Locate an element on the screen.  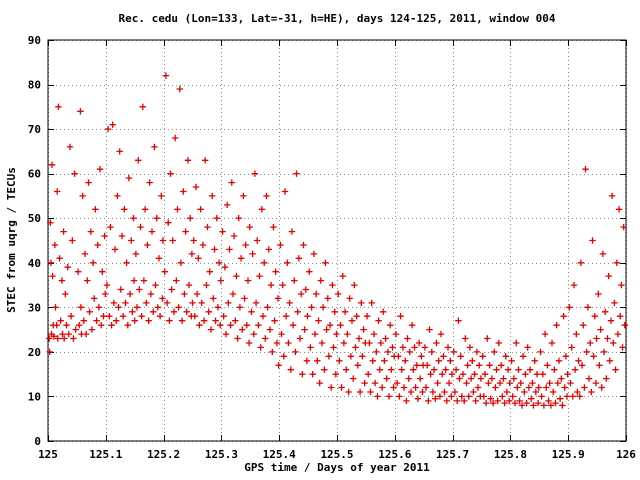
y-axis-label: STEC from uqrg / TECUs is located at coordinates (11, 240).